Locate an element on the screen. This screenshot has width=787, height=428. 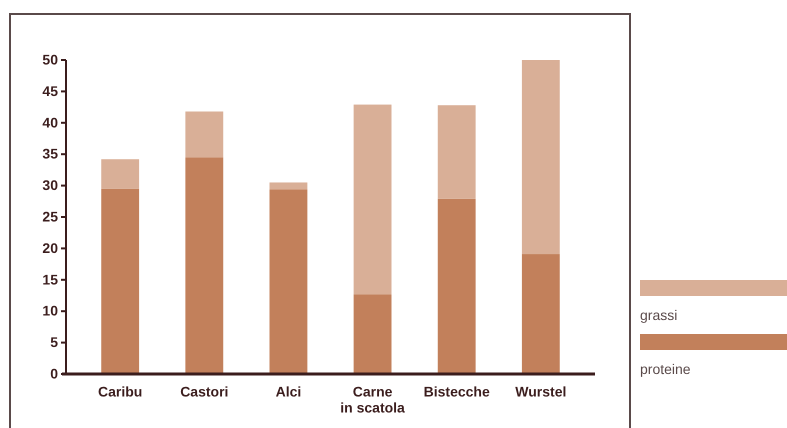
y-tick-label: 0 is located at coordinates (54, 373).